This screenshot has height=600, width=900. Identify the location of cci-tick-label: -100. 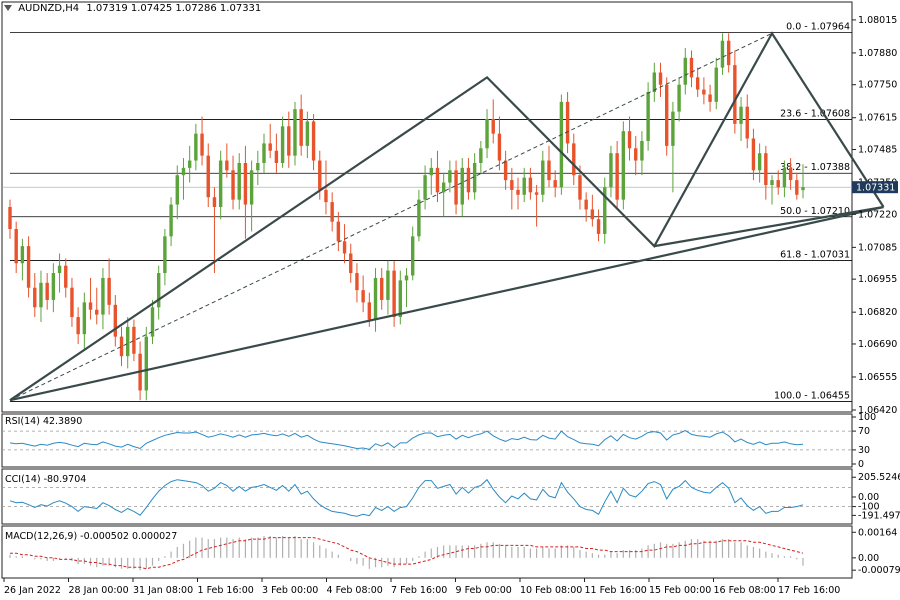
(869, 507).